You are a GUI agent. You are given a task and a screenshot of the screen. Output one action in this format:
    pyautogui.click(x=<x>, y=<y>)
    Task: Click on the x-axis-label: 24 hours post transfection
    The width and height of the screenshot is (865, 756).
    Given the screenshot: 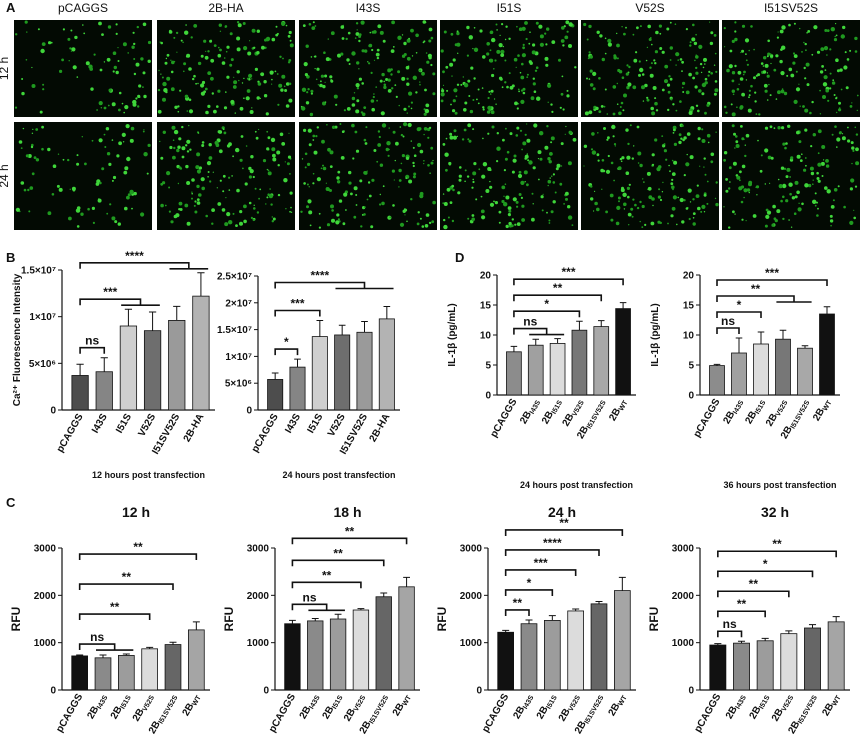 What is the action you would take?
    pyautogui.click(x=338, y=475)
    